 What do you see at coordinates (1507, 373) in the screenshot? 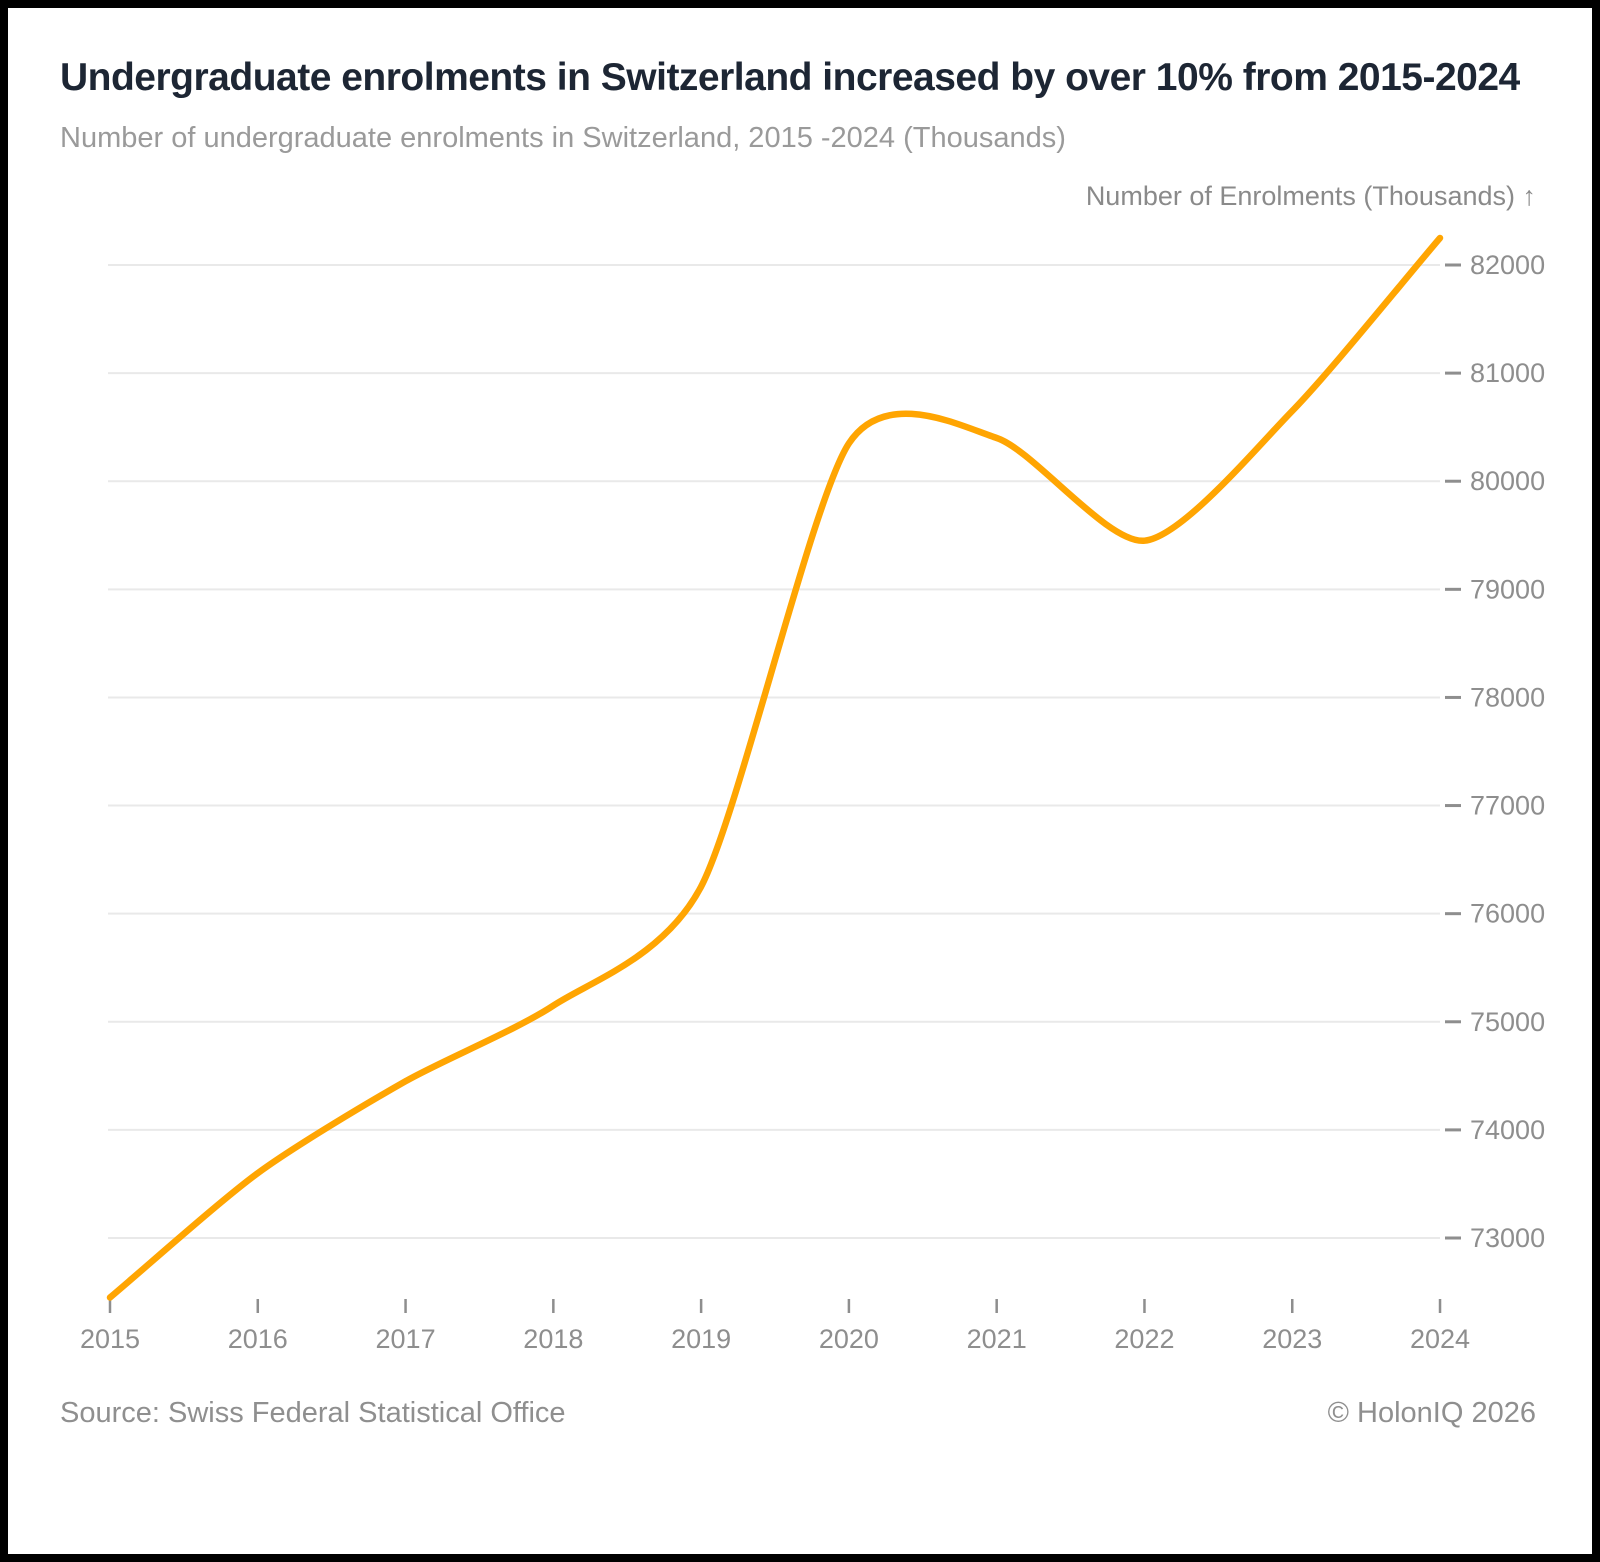
I see `y-tick-label: 81000` at bounding box center [1507, 373].